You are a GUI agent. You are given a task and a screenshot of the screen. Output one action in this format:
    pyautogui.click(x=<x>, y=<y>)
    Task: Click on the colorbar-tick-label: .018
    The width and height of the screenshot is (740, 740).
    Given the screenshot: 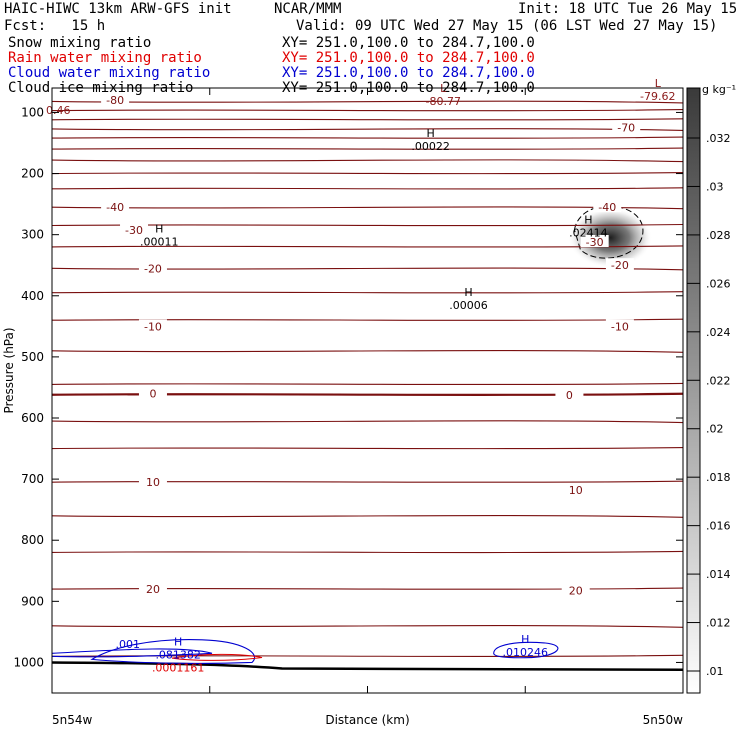 What is the action you would take?
    pyautogui.click(x=718, y=477)
    